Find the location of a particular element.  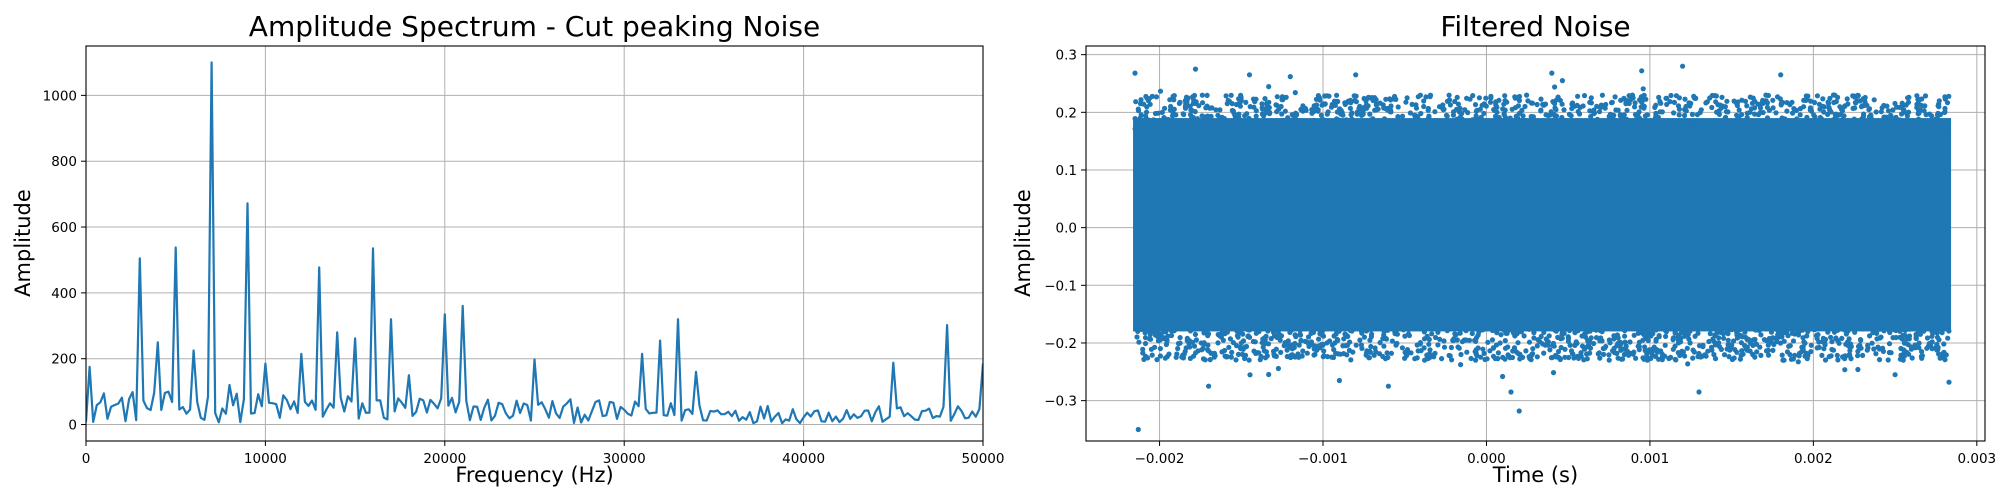

x-axis-label: Time (s) is located at coordinates (1535, 475).